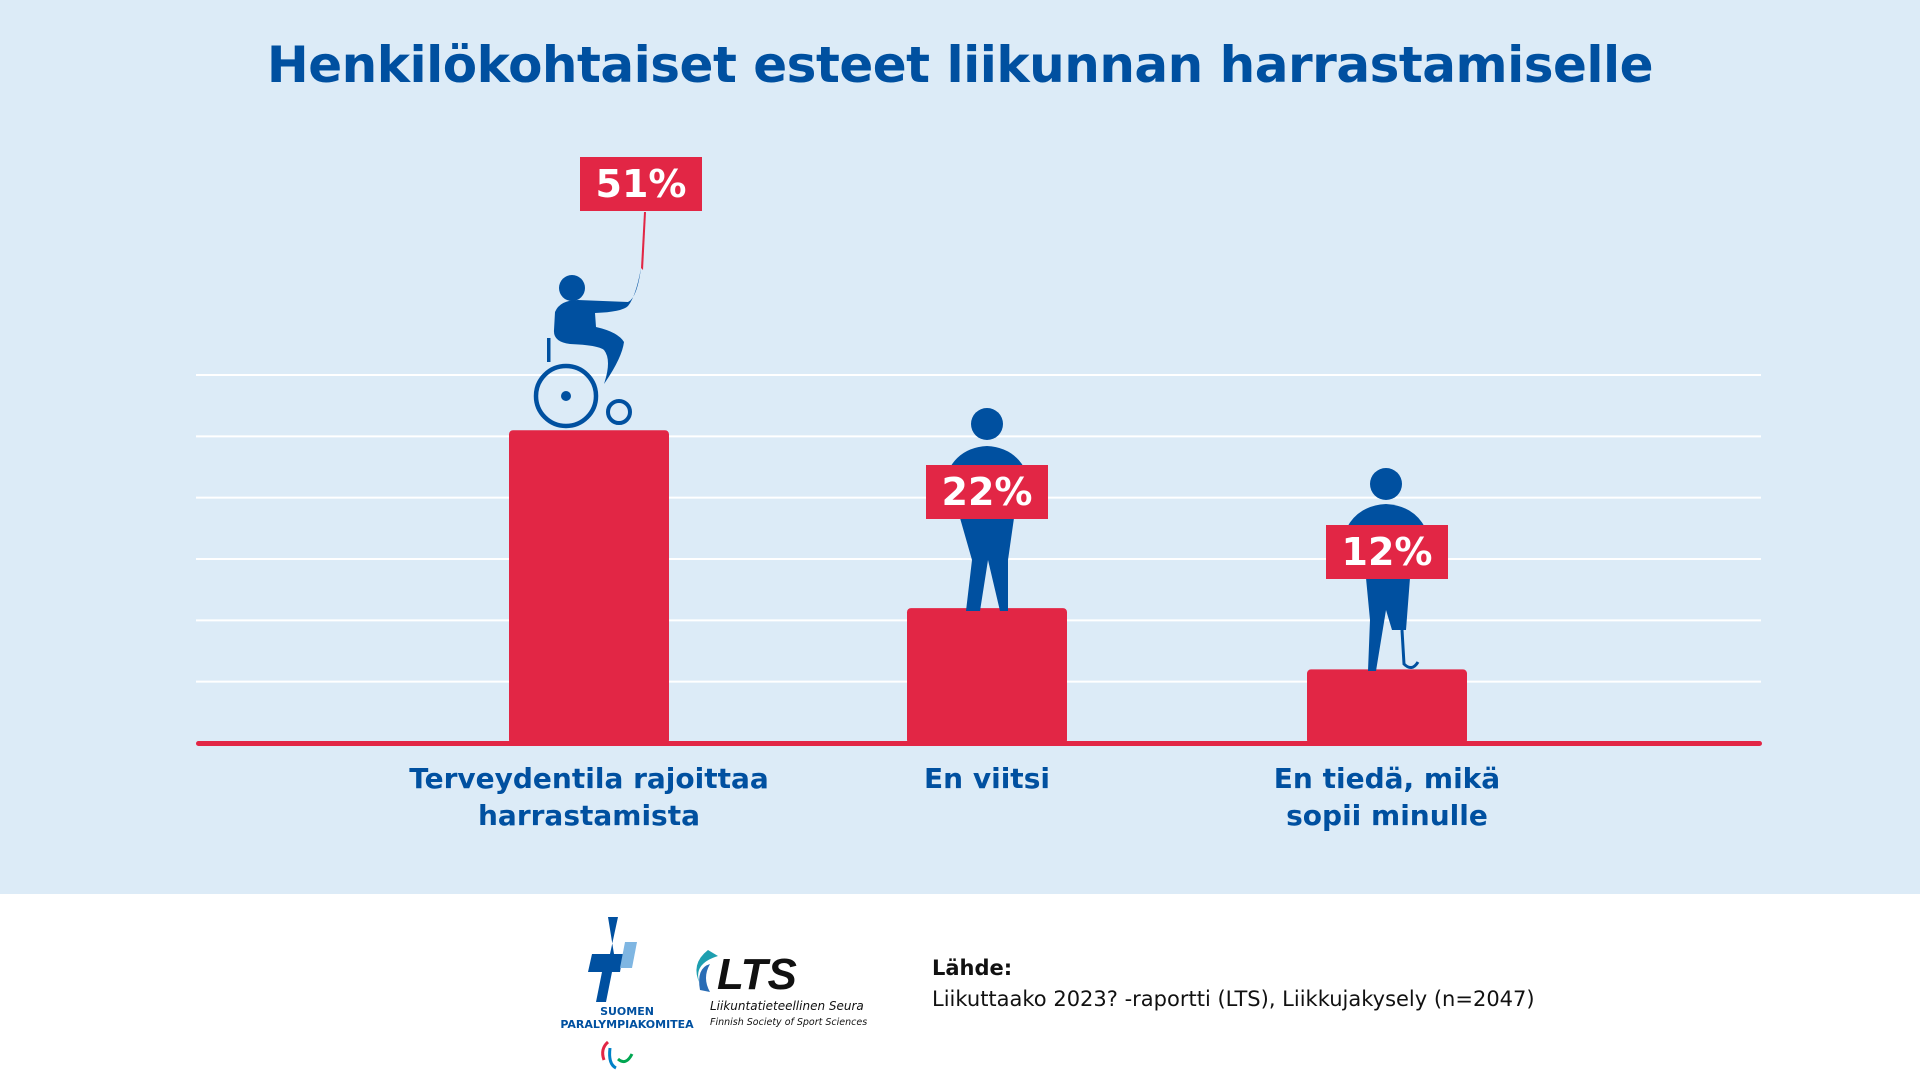 Image resolution: width=1920 pixels, height=1080 pixels. Describe the element at coordinates (787, 1006) in the screenshot. I see `svg-text: Liikuntatieteellinen Seura` at that location.